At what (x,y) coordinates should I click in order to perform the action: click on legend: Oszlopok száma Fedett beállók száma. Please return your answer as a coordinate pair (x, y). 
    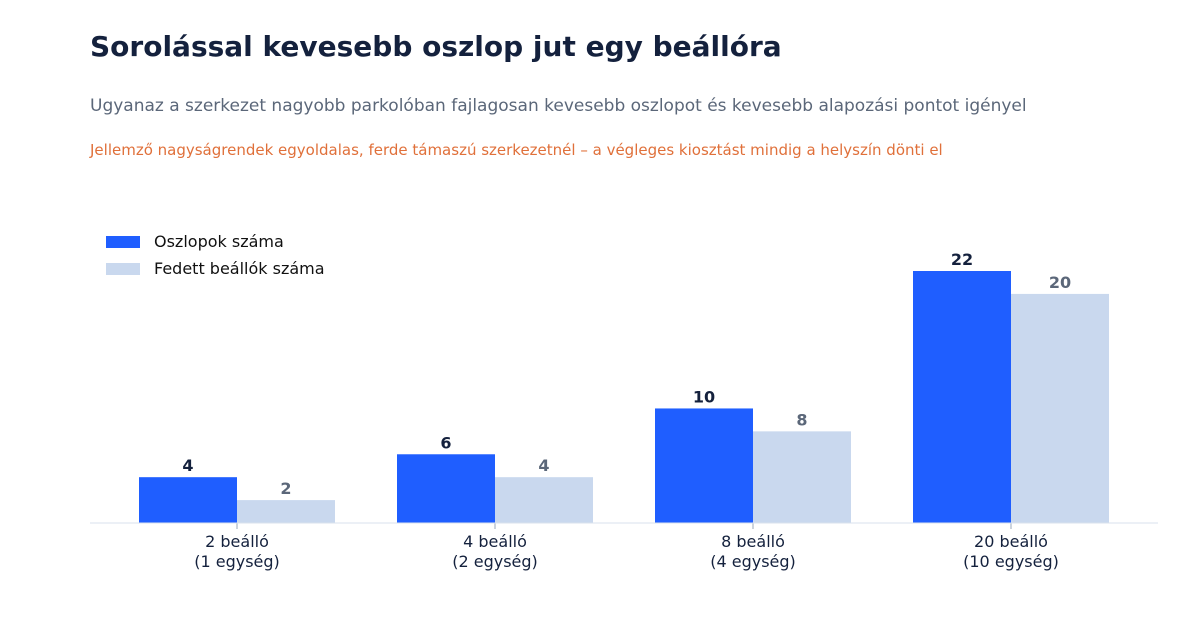
    Looking at the image, I should click on (215, 255).